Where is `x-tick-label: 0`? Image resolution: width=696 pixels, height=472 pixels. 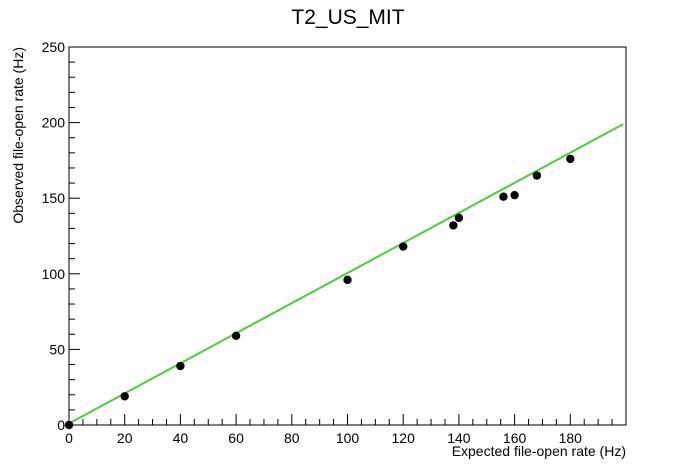 x-tick-label: 0 is located at coordinates (69, 438).